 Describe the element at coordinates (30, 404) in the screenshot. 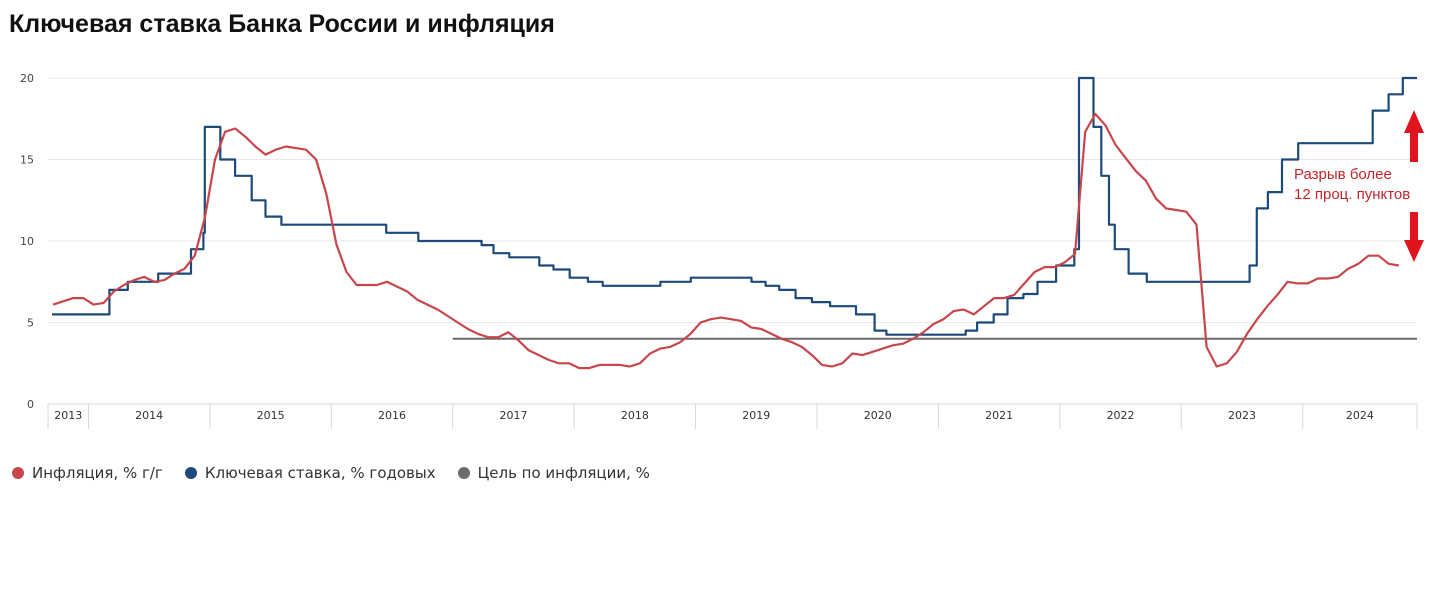

I see `y-tick-label: 0` at that location.